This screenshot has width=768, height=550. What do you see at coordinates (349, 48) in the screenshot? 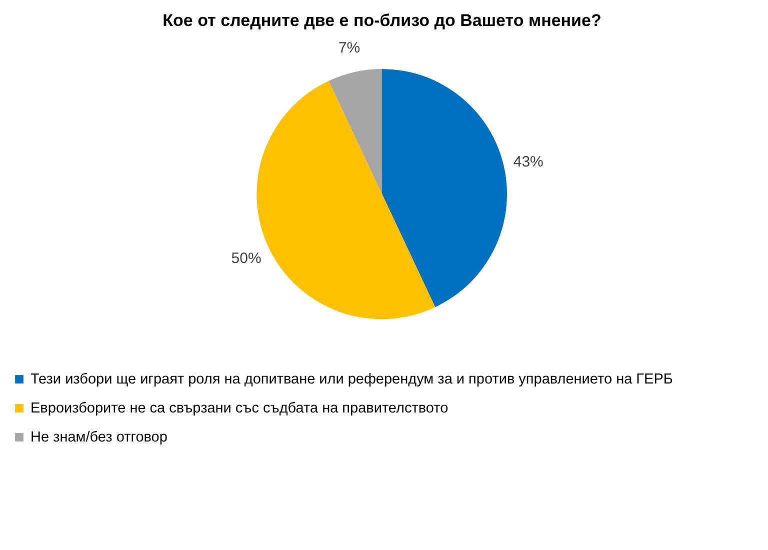
I see `data-label: 7%` at bounding box center [349, 48].